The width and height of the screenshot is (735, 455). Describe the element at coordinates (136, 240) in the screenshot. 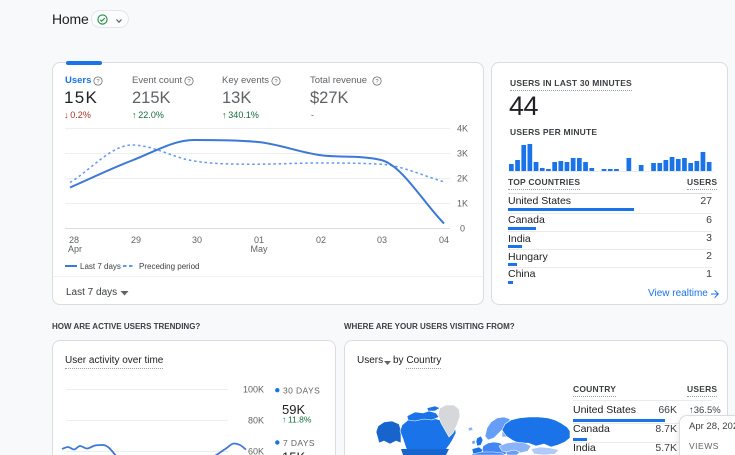

I see `svg-text: 29` at that location.